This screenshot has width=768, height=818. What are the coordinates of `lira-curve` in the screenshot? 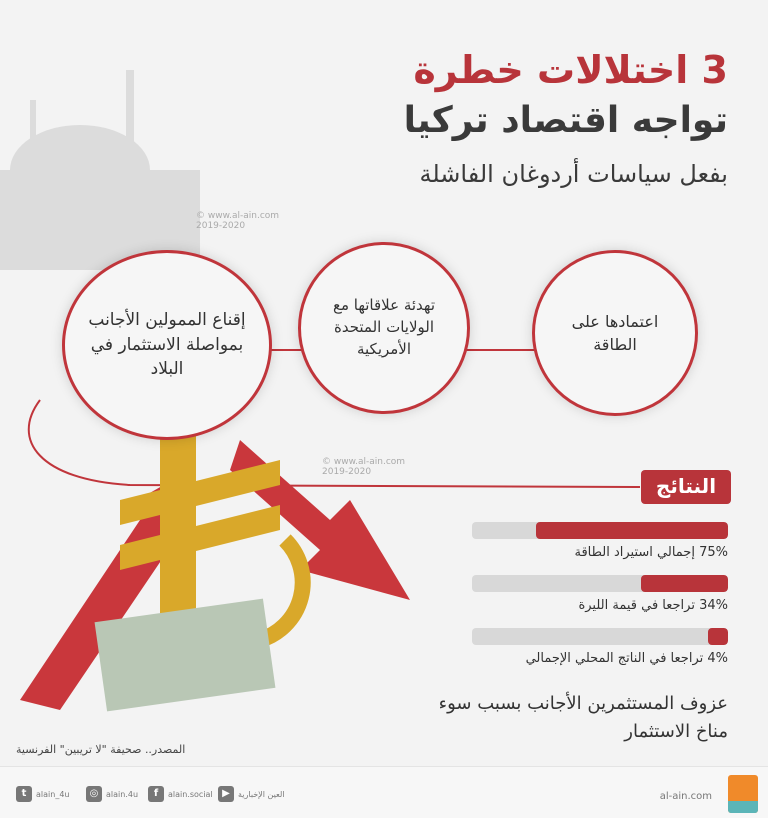 It's located at (284, 591).